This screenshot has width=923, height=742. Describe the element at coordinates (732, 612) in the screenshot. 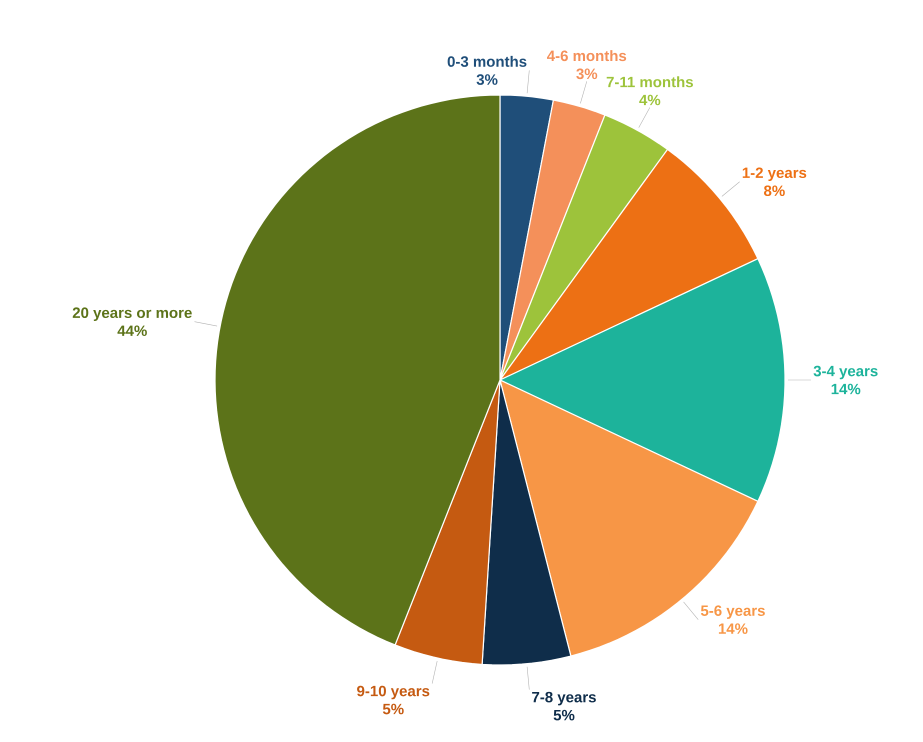

I see `slice-label: 5-6 years` at that location.